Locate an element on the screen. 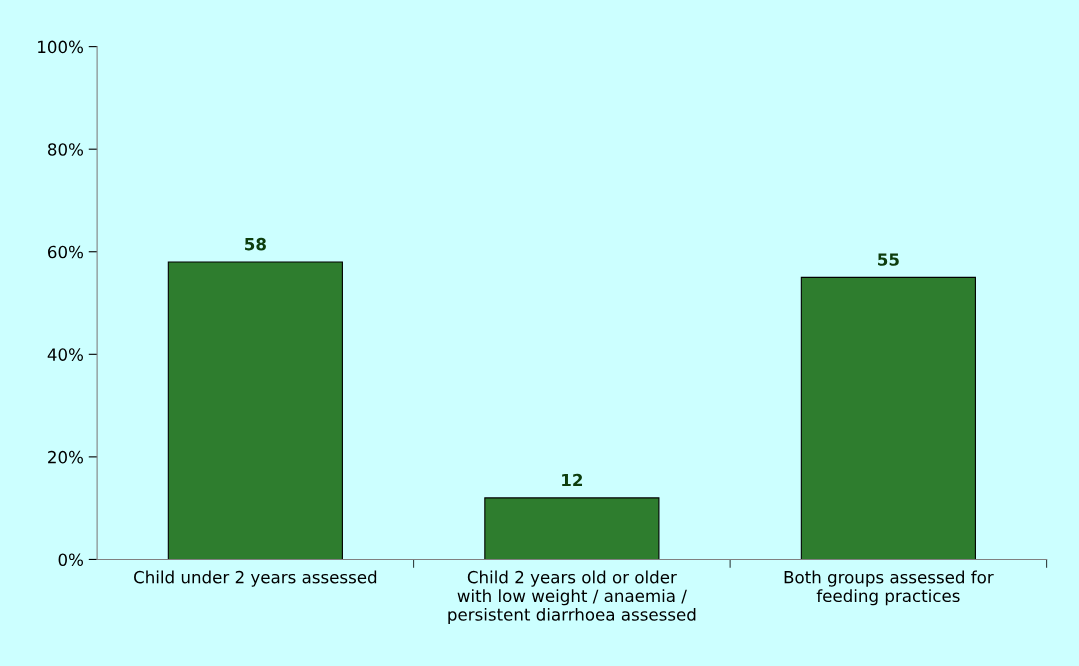 The width and height of the screenshot is (1079, 666). x-tick-label: Both groups assessed for feeding practices is located at coordinates (889, 588).